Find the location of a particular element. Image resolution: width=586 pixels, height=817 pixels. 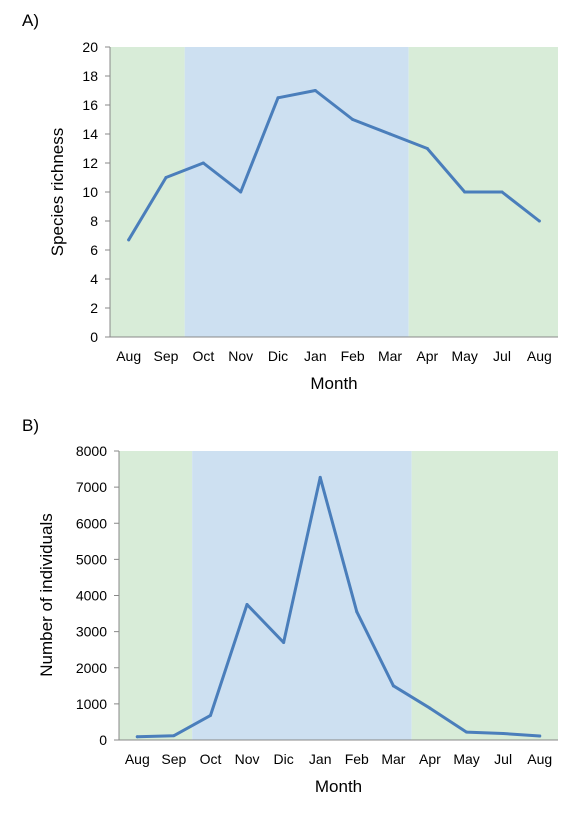

y-tick-label: 8000 is located at coordinates (91, 451).